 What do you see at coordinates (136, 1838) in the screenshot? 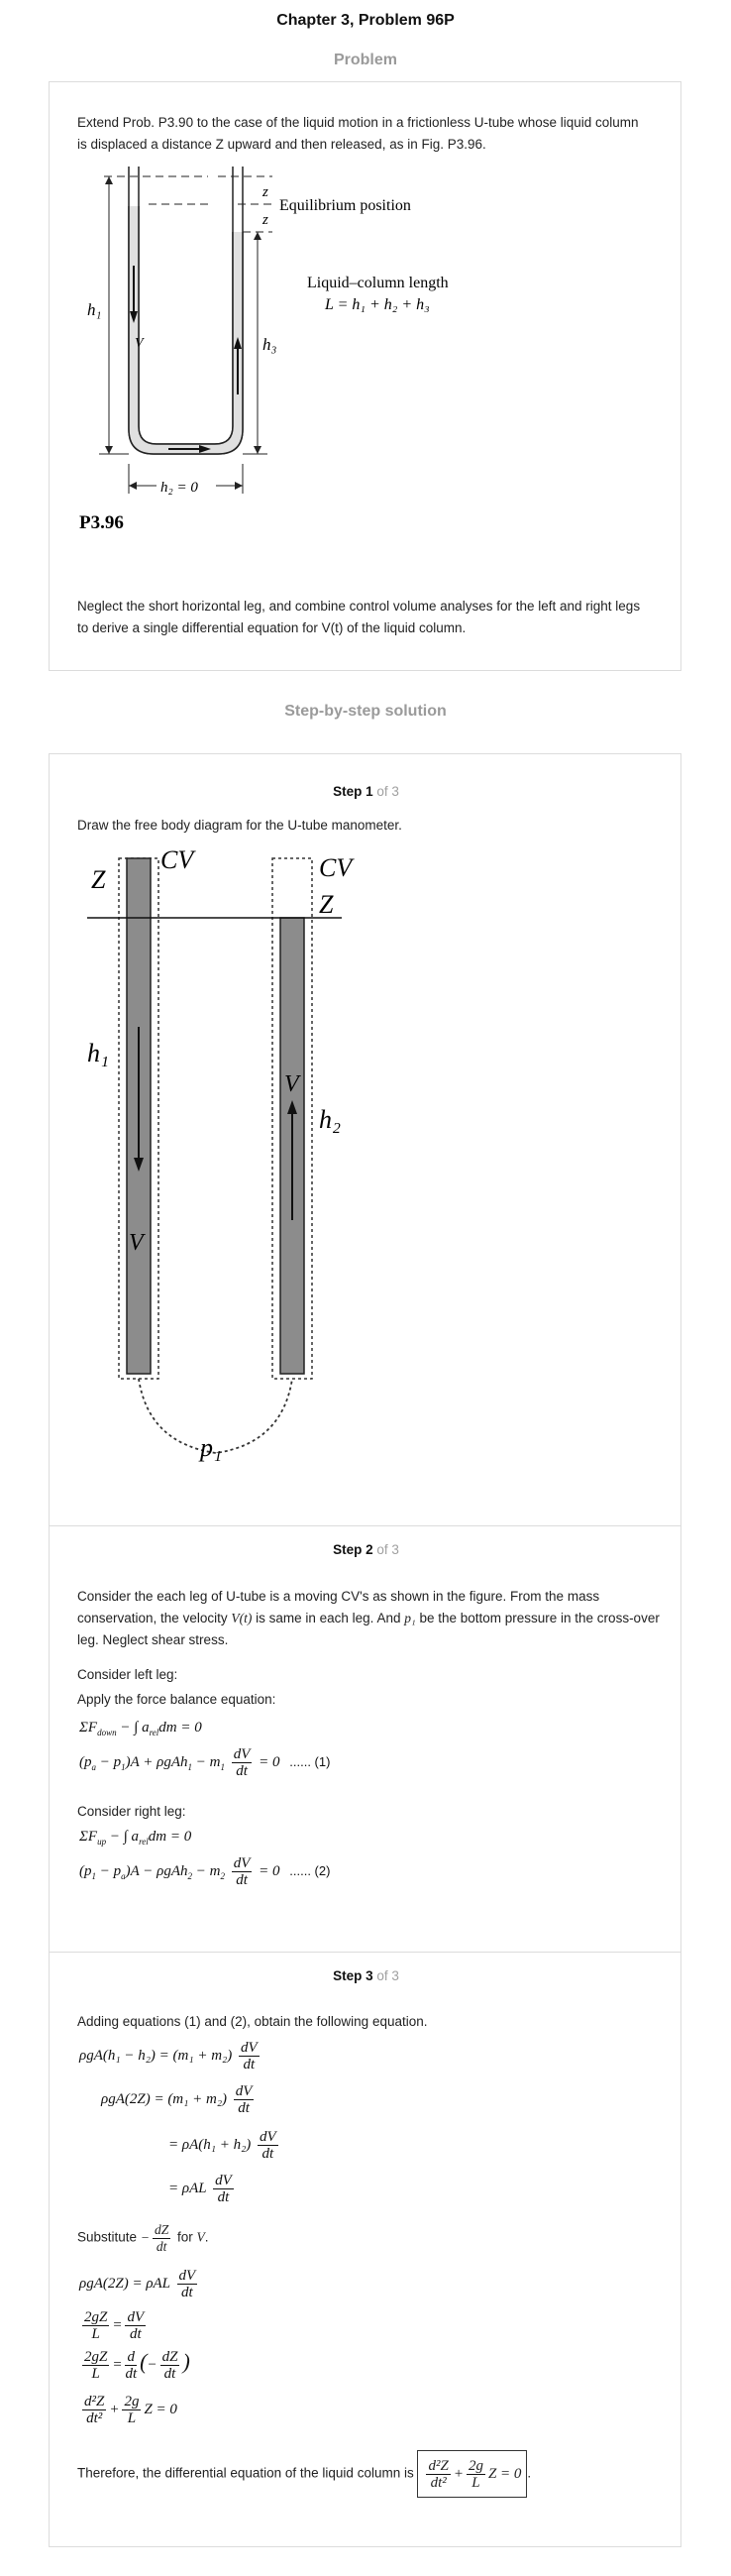
I see `eq-right-1: ΣFup − ∫ areldm = 0` at bounding box center [136, 1838].